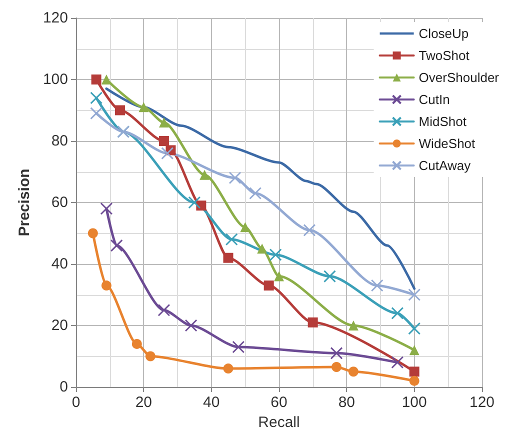 Image resolution: width=522 pixels, height=439 pixels. Describe the element at coordinates (143, 402) in the screenshot. I see `x-tick-label: 20` at that location.